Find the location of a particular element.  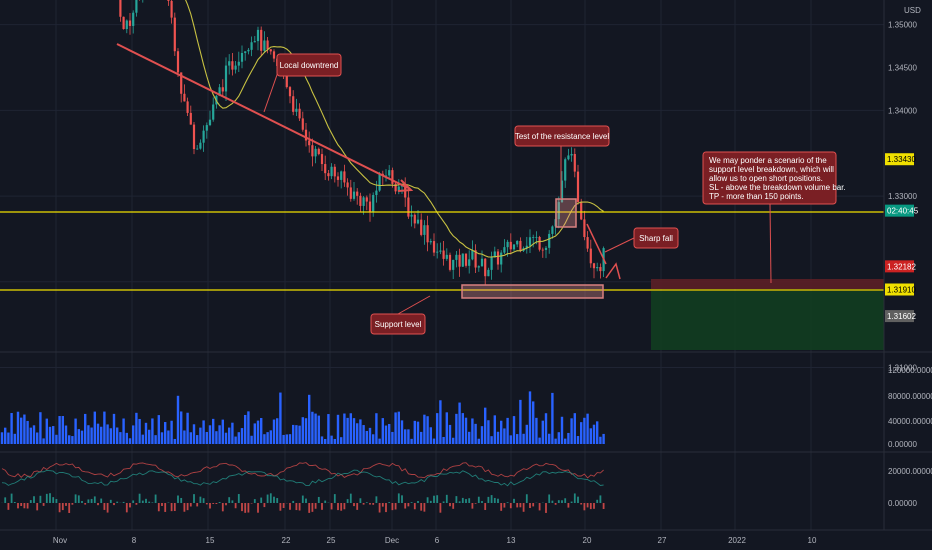

annotation-sharp-fall: Sharp fall is located at coordinates (641, 240).